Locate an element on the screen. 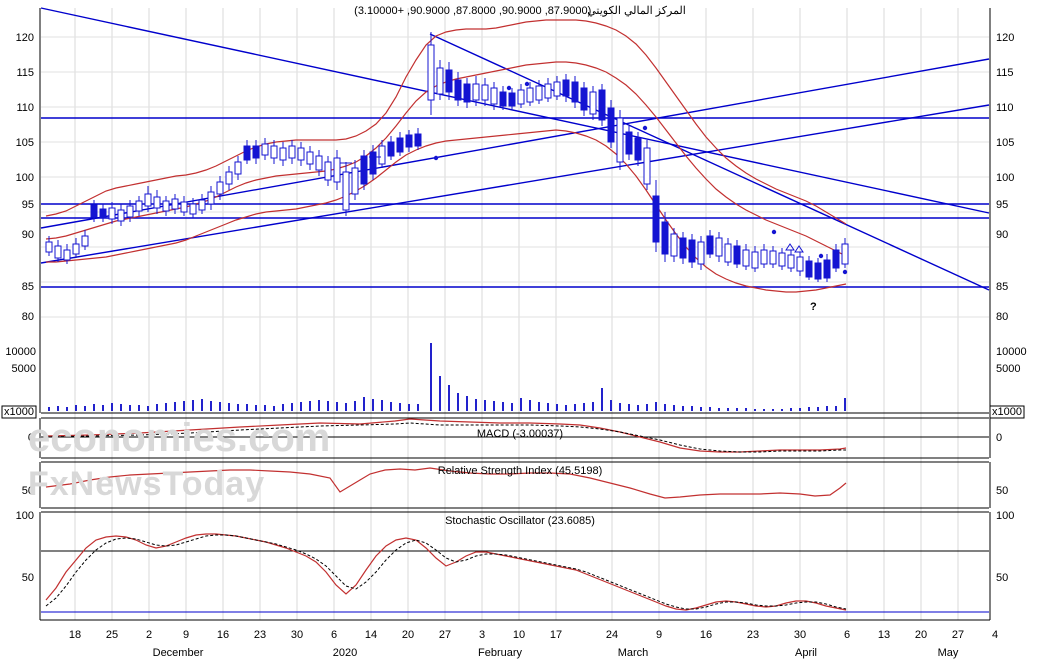 This screenshot has height=659, width=1040. rsi-panel: 50 50 Relative Strength Index (45.5198) is located at coordinates (515, 485).